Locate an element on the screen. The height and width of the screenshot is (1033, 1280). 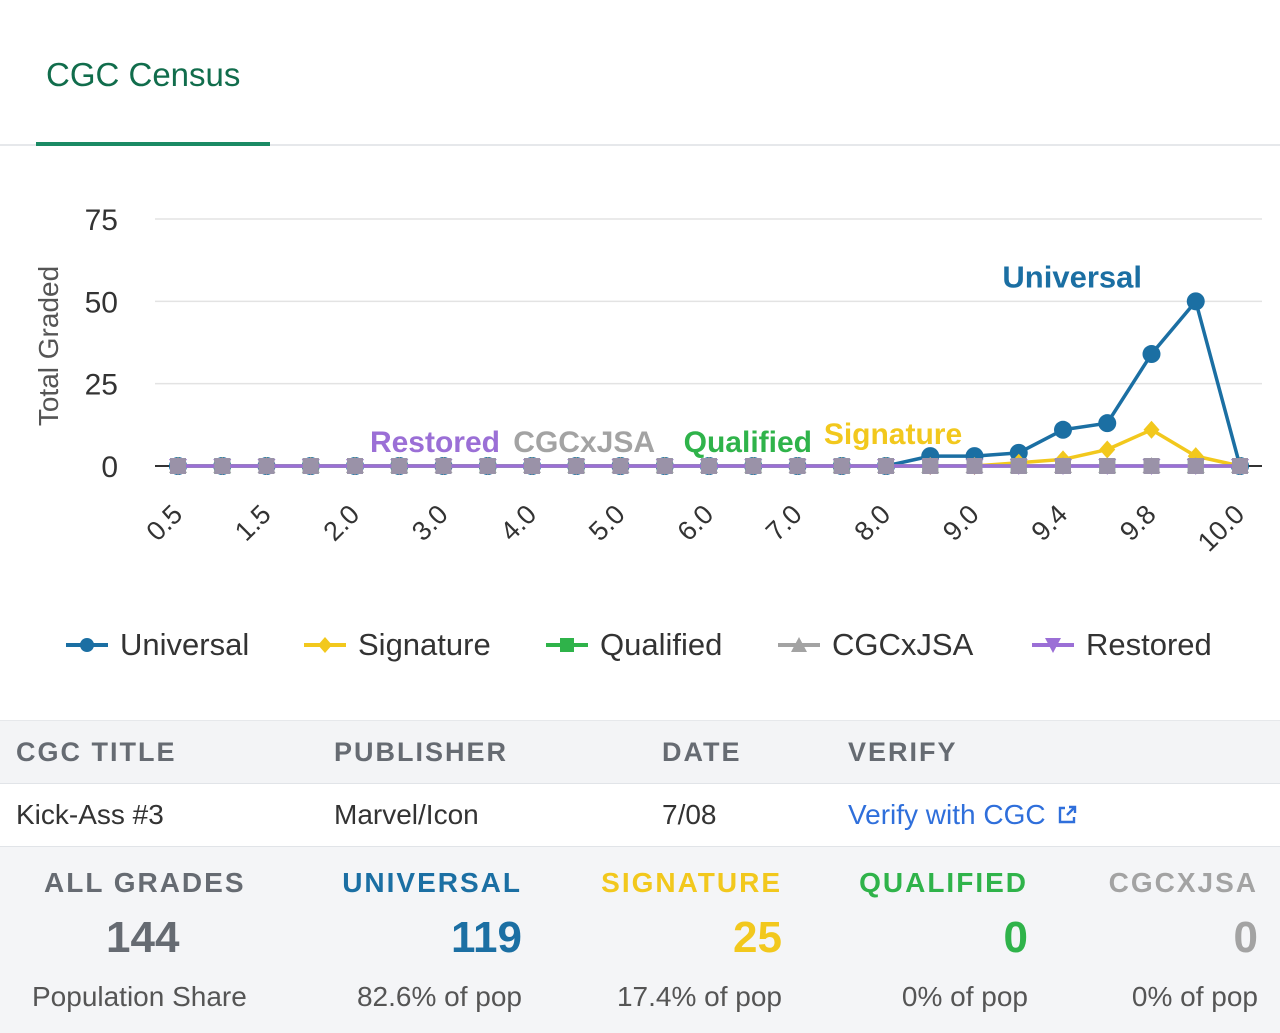
x-tick-label: 9.0 is located at coordinates (961, 523).